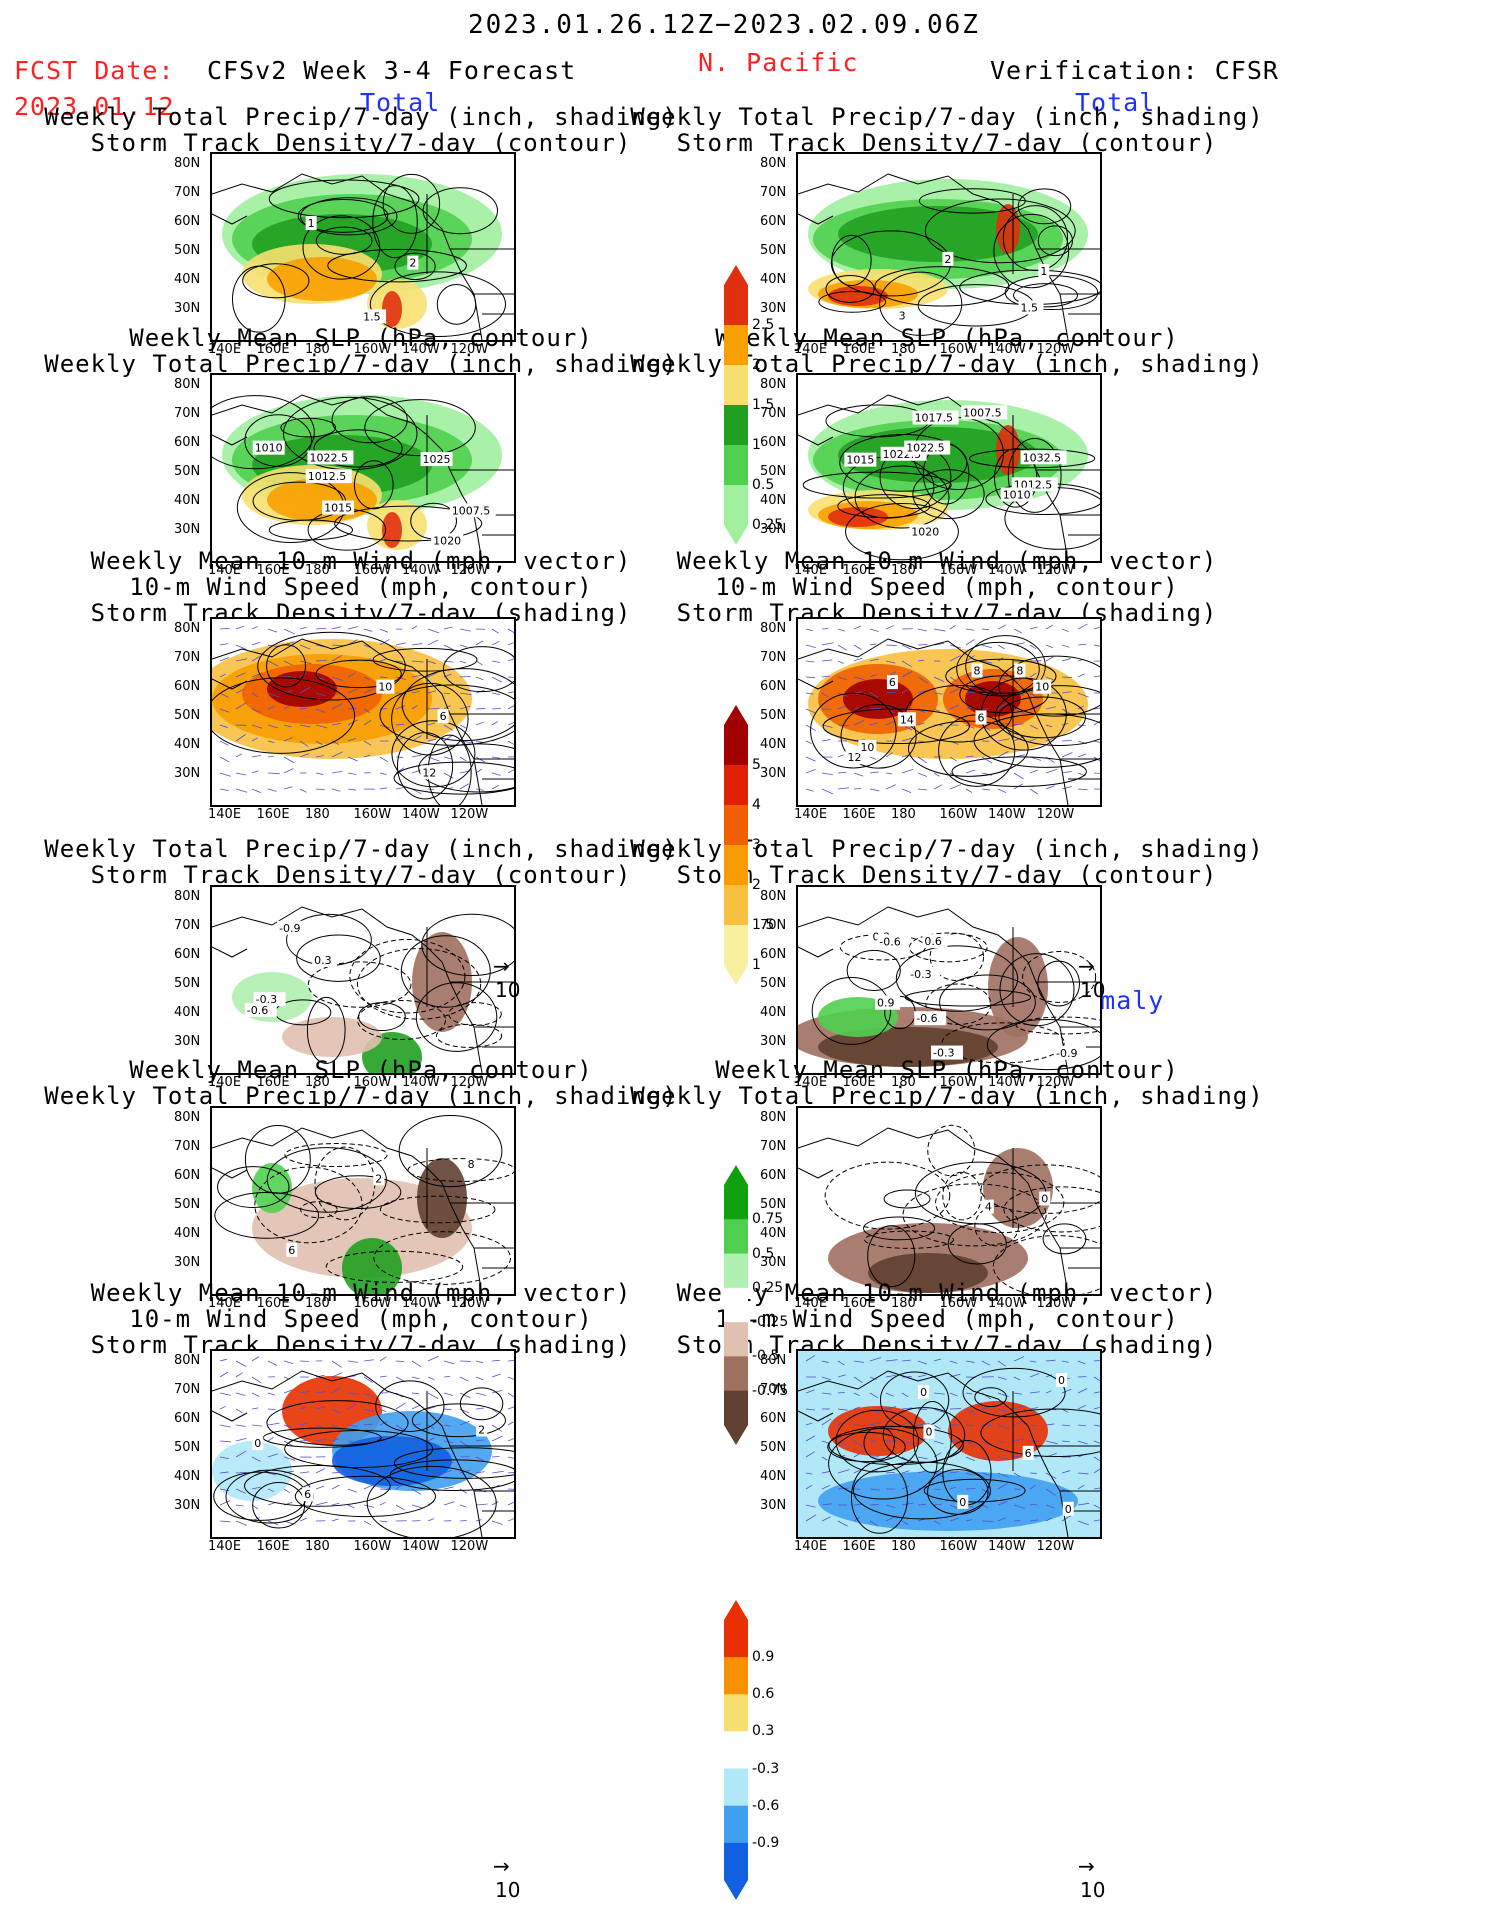 The image size is (1487, 1925). What do you see at coordinates (756, 365) in the screenshot?
I see `colorbar-label: 2` at bounding box center [756, 365].